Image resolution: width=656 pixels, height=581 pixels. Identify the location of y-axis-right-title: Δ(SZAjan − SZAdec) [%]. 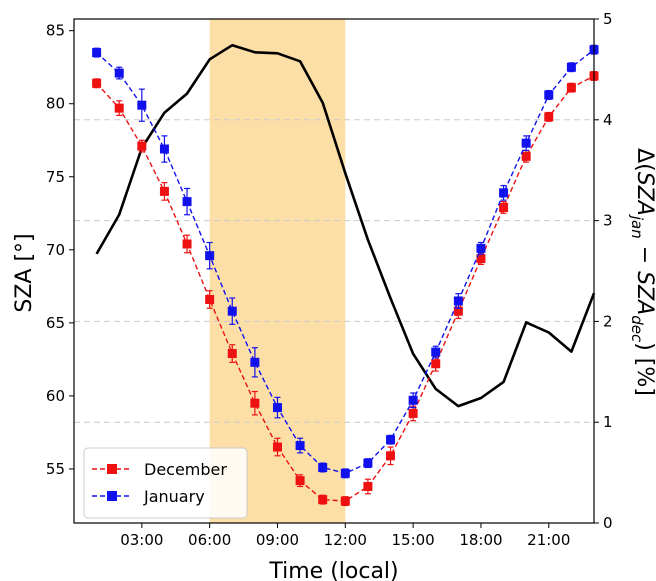
(642, 272).